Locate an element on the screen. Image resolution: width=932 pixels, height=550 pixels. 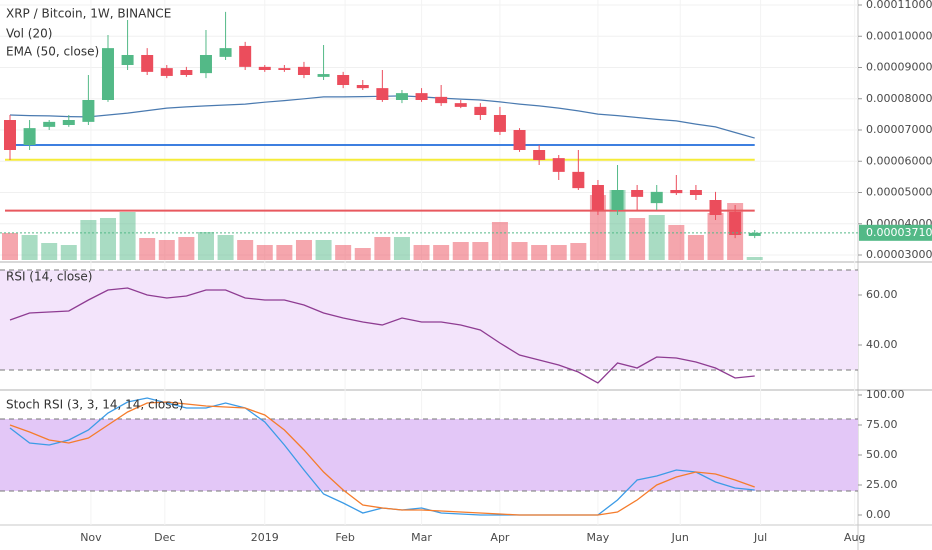
x-tick-label: Jul is located at coordinates (760, 537).